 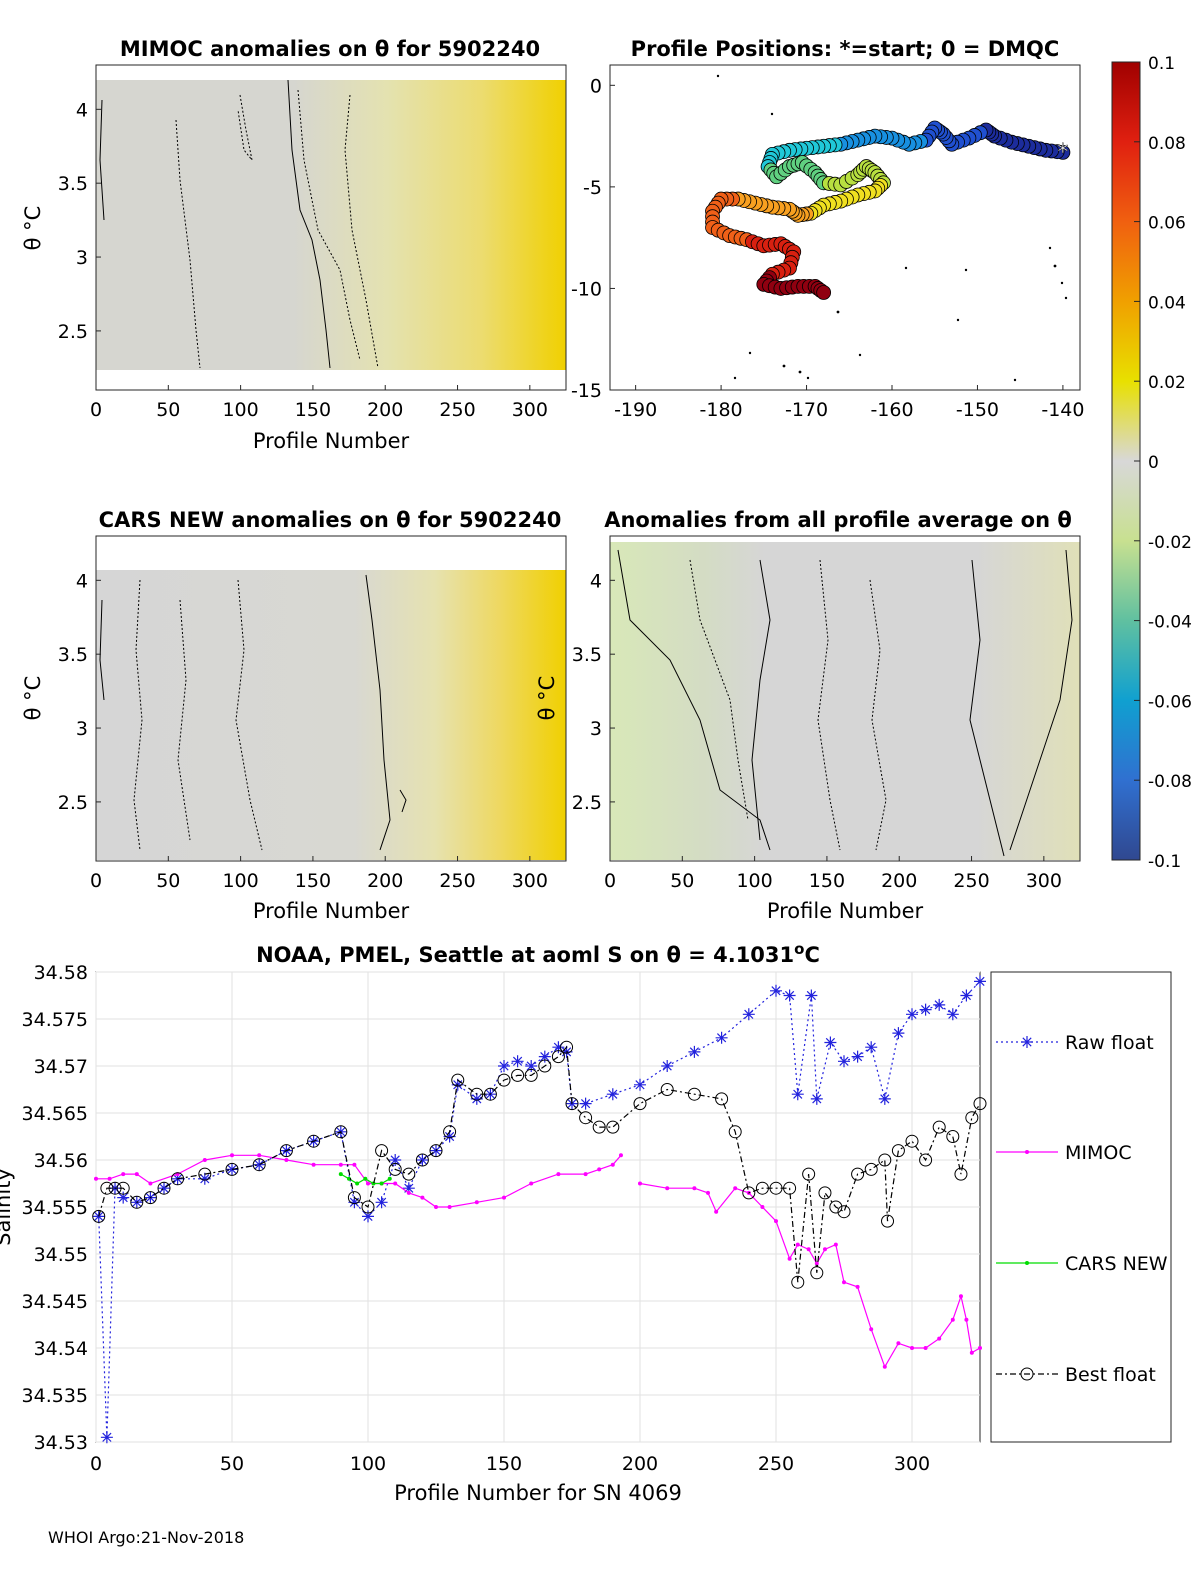 What do you see at coordinates (1170, 702) in the screenshot?
I see `colorbar-tick-label: -0.06` at bounding box center [1170, 702].